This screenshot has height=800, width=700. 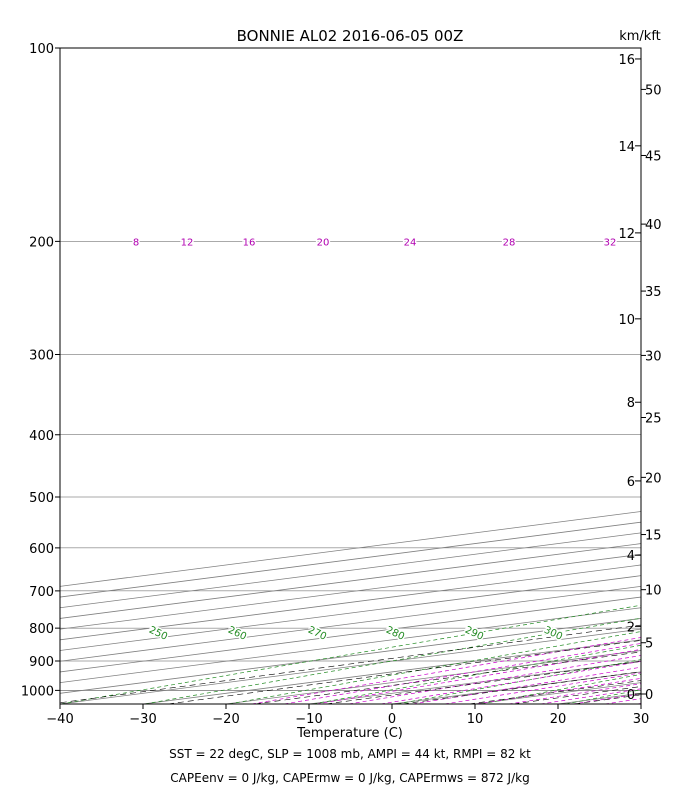 I want to click on moist-adiabat-label: 16, so click(x=249, y=242).